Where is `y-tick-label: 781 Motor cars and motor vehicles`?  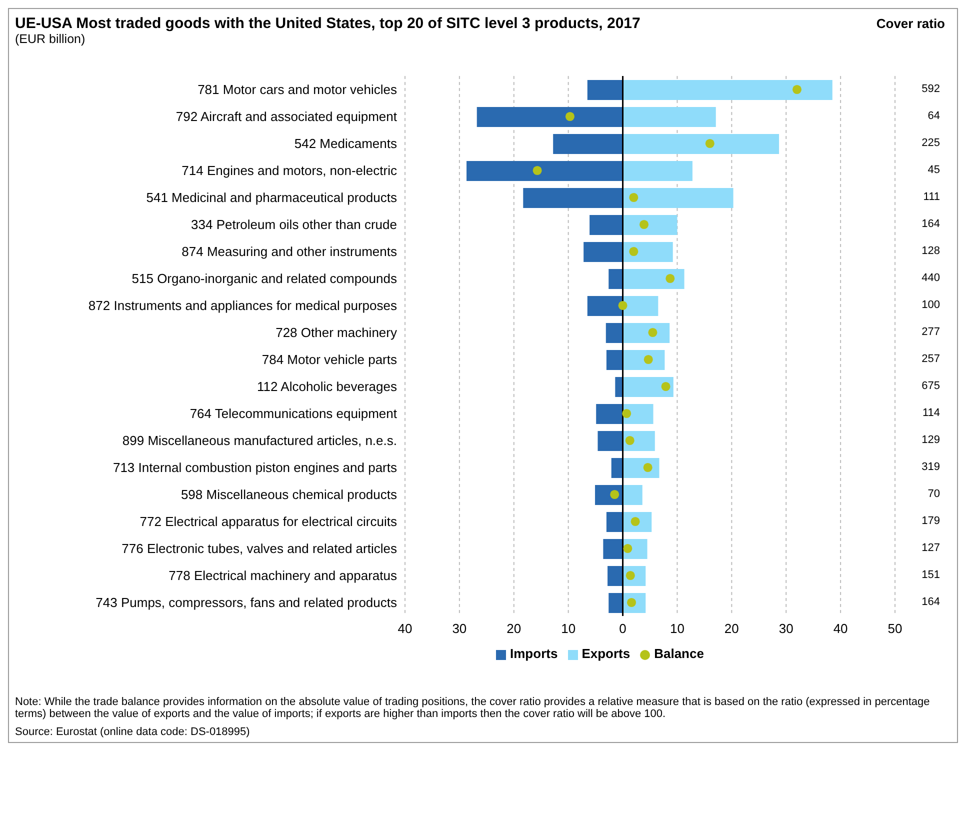 y-tick-label: 781 Motor cars and motor vehicles is located at coordinates (298, 90).